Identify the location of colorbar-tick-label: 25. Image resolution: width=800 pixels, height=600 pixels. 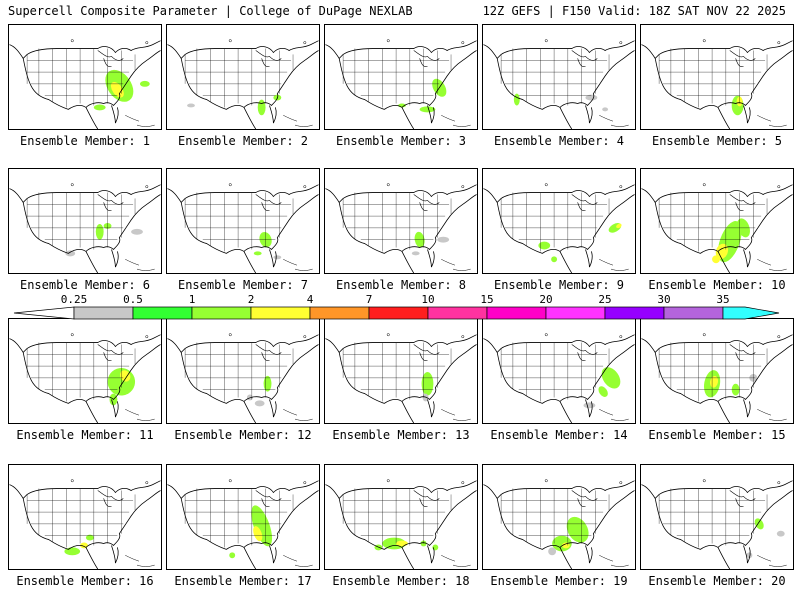
(605, 299).